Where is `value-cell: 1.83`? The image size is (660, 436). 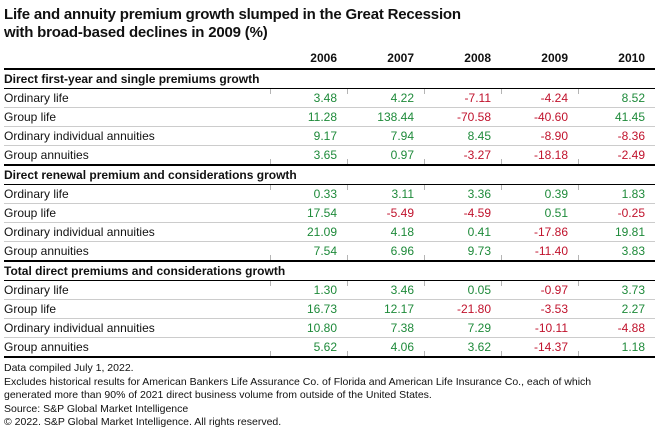 value-cell: 1.83 is located at coordinates (616, 194).